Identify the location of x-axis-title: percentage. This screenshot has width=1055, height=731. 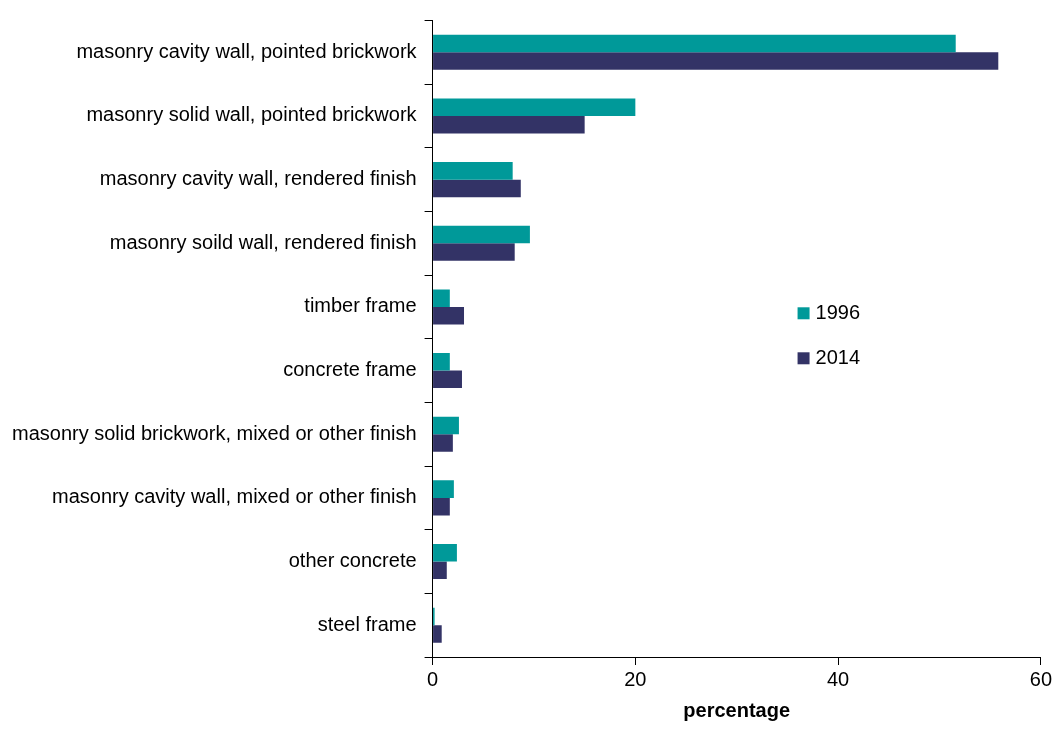
(737, 709).